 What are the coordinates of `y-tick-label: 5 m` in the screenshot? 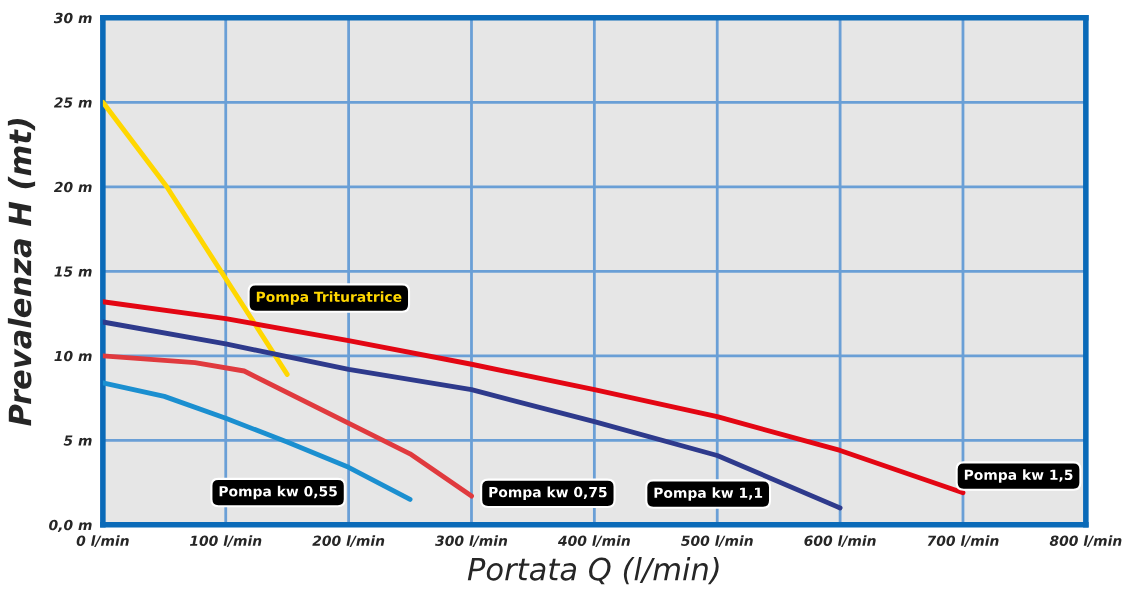 It's located at (77, 440).